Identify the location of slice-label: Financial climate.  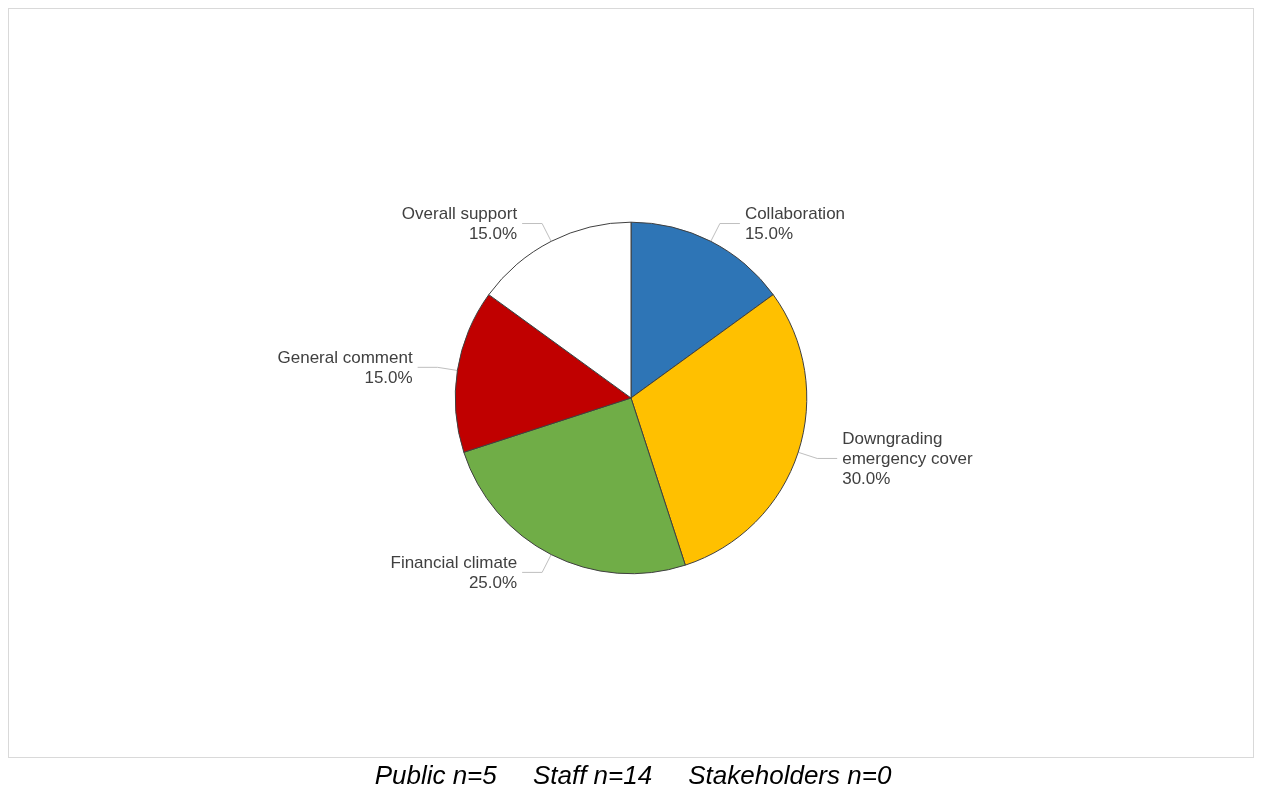
(454, 562).